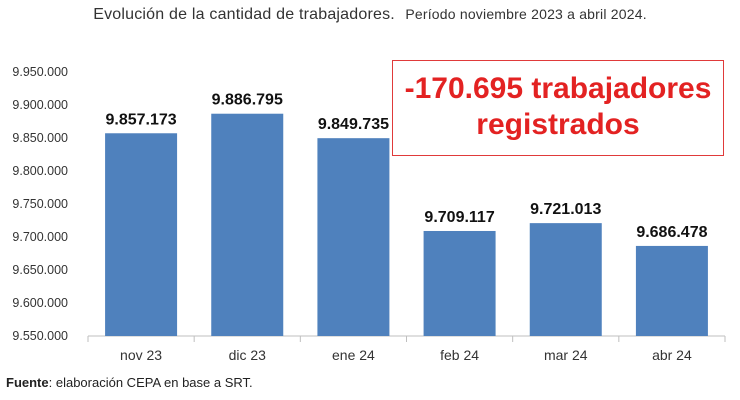 The image size is (740, 400). Describe the element at coordinates (353, 124) in the screenshot. I see `data-label: 9.849.735` at that location.